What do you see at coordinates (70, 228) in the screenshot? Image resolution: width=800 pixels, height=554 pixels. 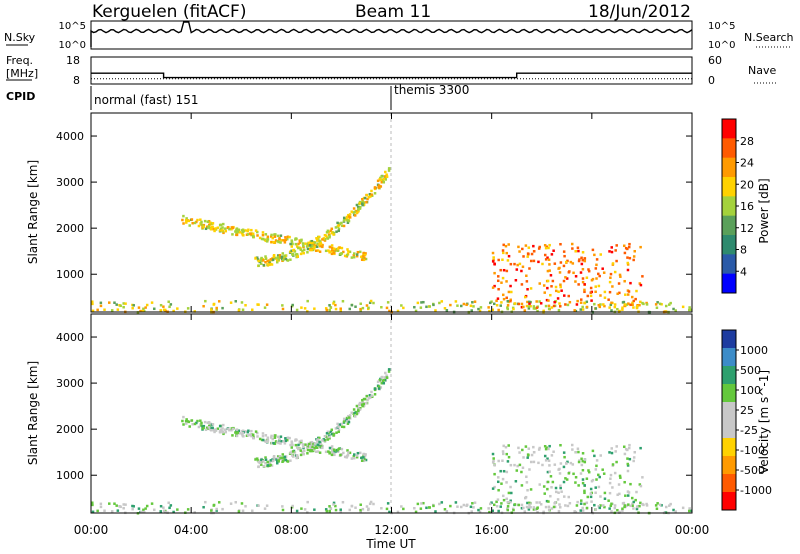 I see `range-tick-label: 2000` at bounding box center [70, 228].